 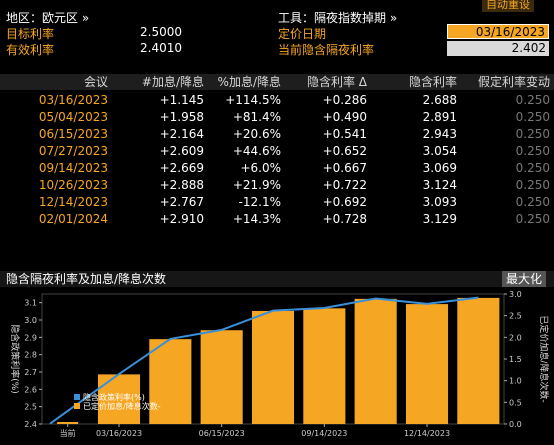 I want to click on y-axis-label-left: 隐含政策利率(%), so click(x=15, y=359).